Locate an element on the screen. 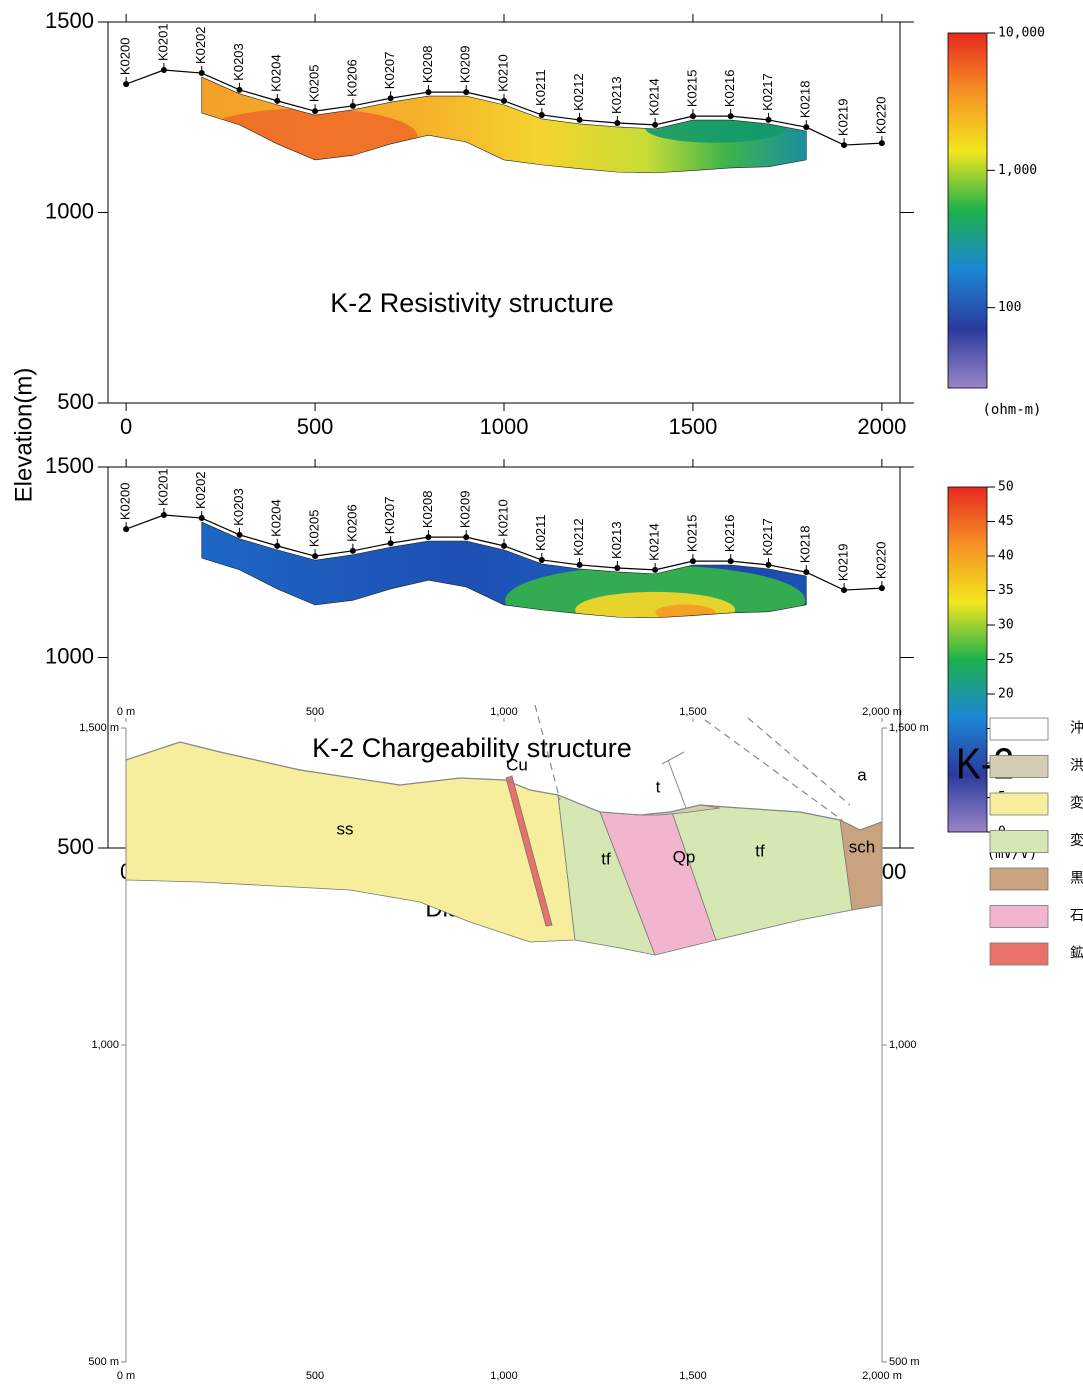 The image size is (1083, 1385). colorbar-tick-label: 100 is located at coordinates (1009, 307).